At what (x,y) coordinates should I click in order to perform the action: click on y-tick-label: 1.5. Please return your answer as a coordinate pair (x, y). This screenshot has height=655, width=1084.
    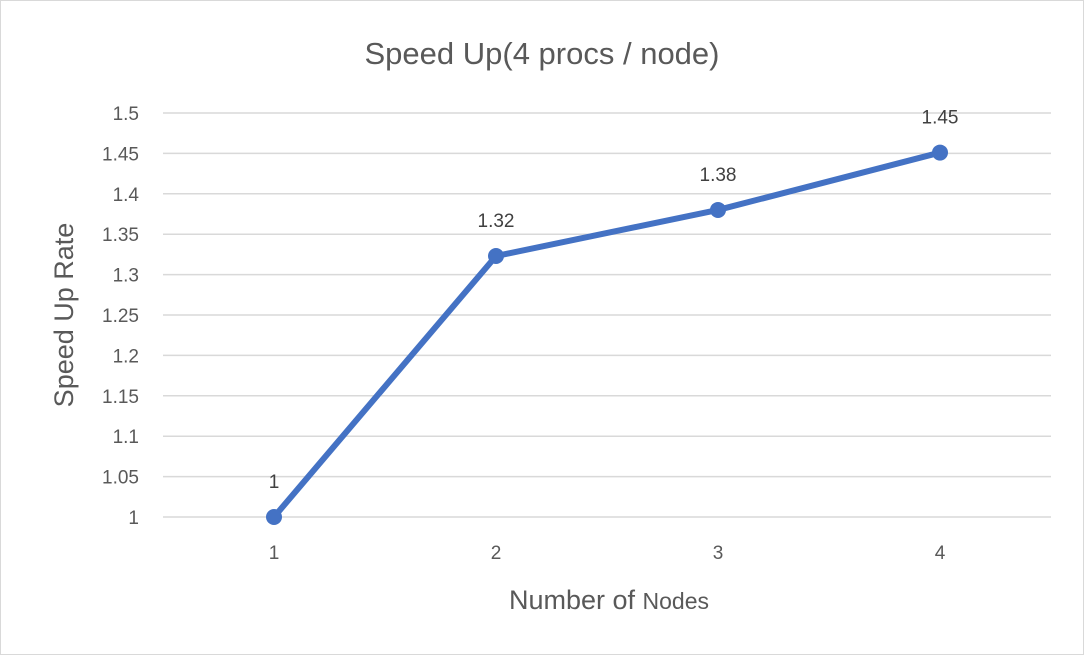
    Looking at the image, I should click on (126, 114).